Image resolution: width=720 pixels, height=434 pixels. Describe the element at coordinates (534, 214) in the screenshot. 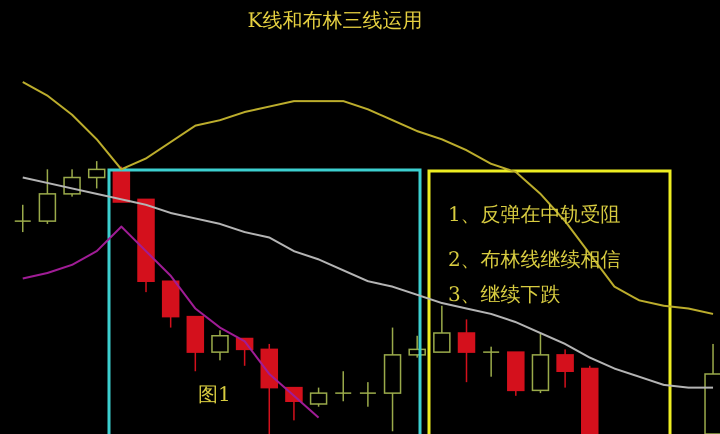

I see `annotation: 1、反弹在中轨受阻` at that location.